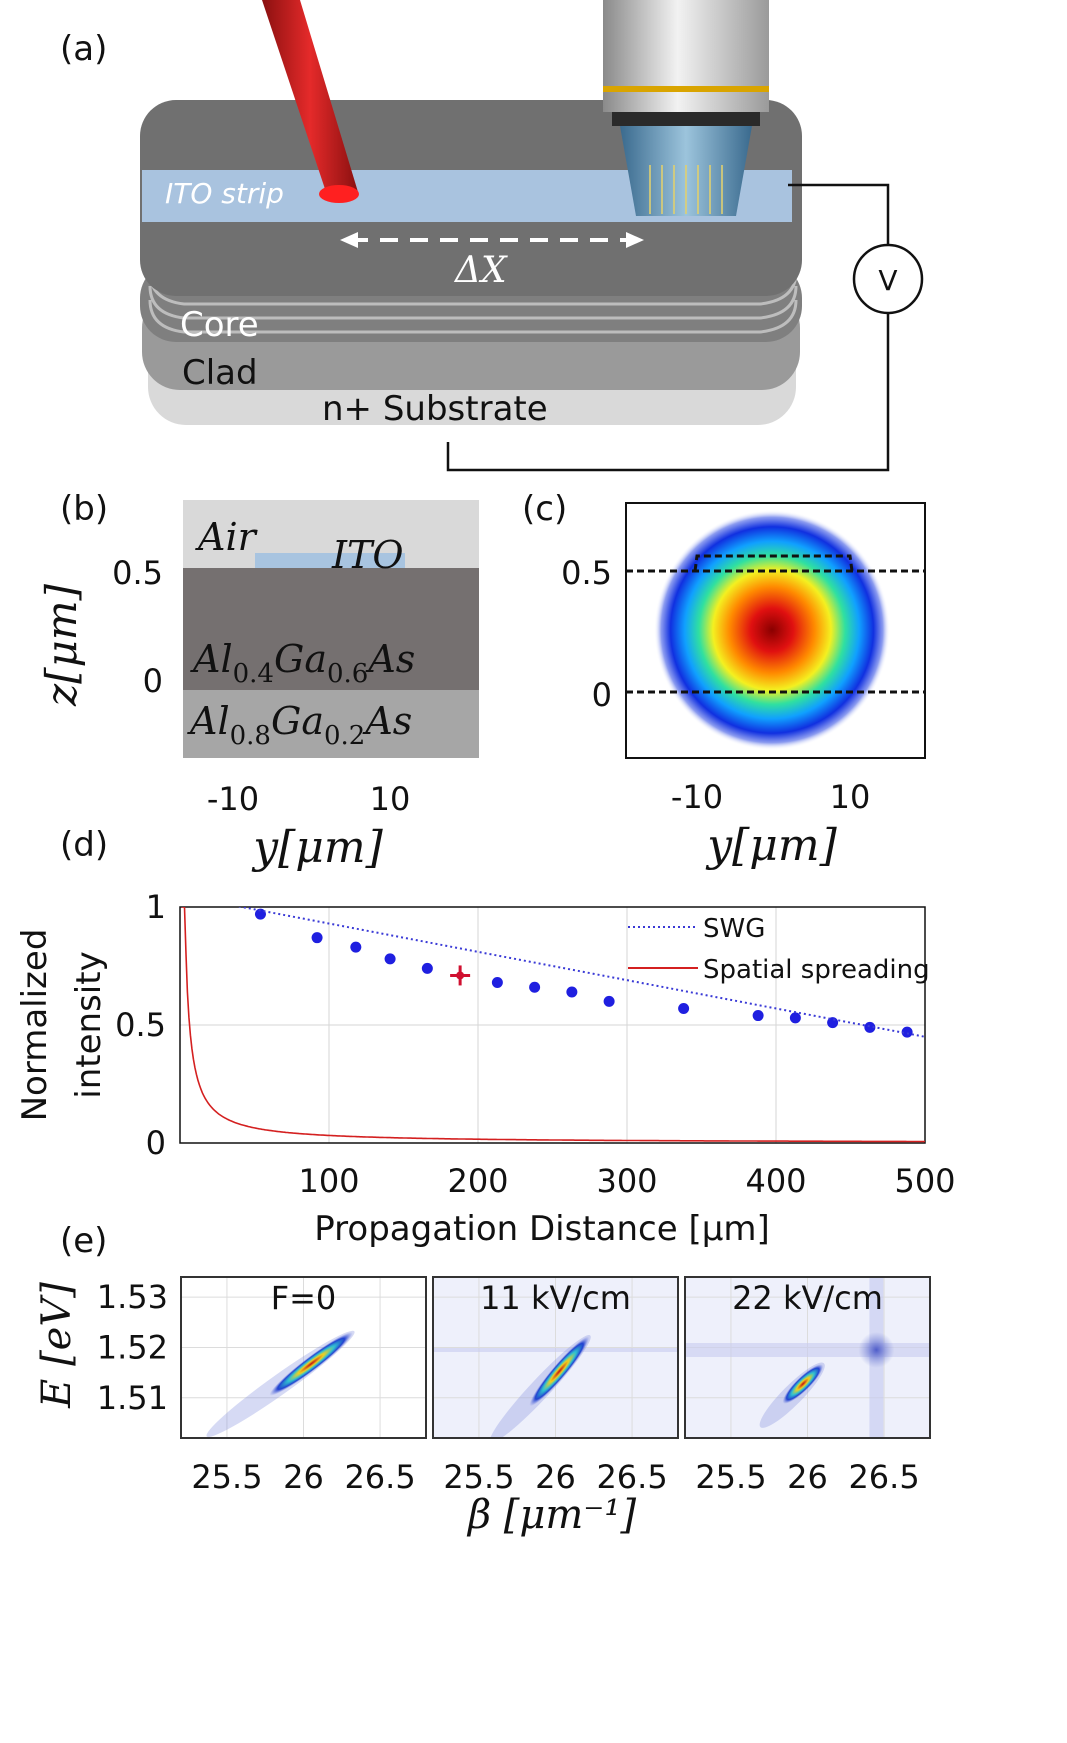  I want to click on laser-beam, so click(310, 101).